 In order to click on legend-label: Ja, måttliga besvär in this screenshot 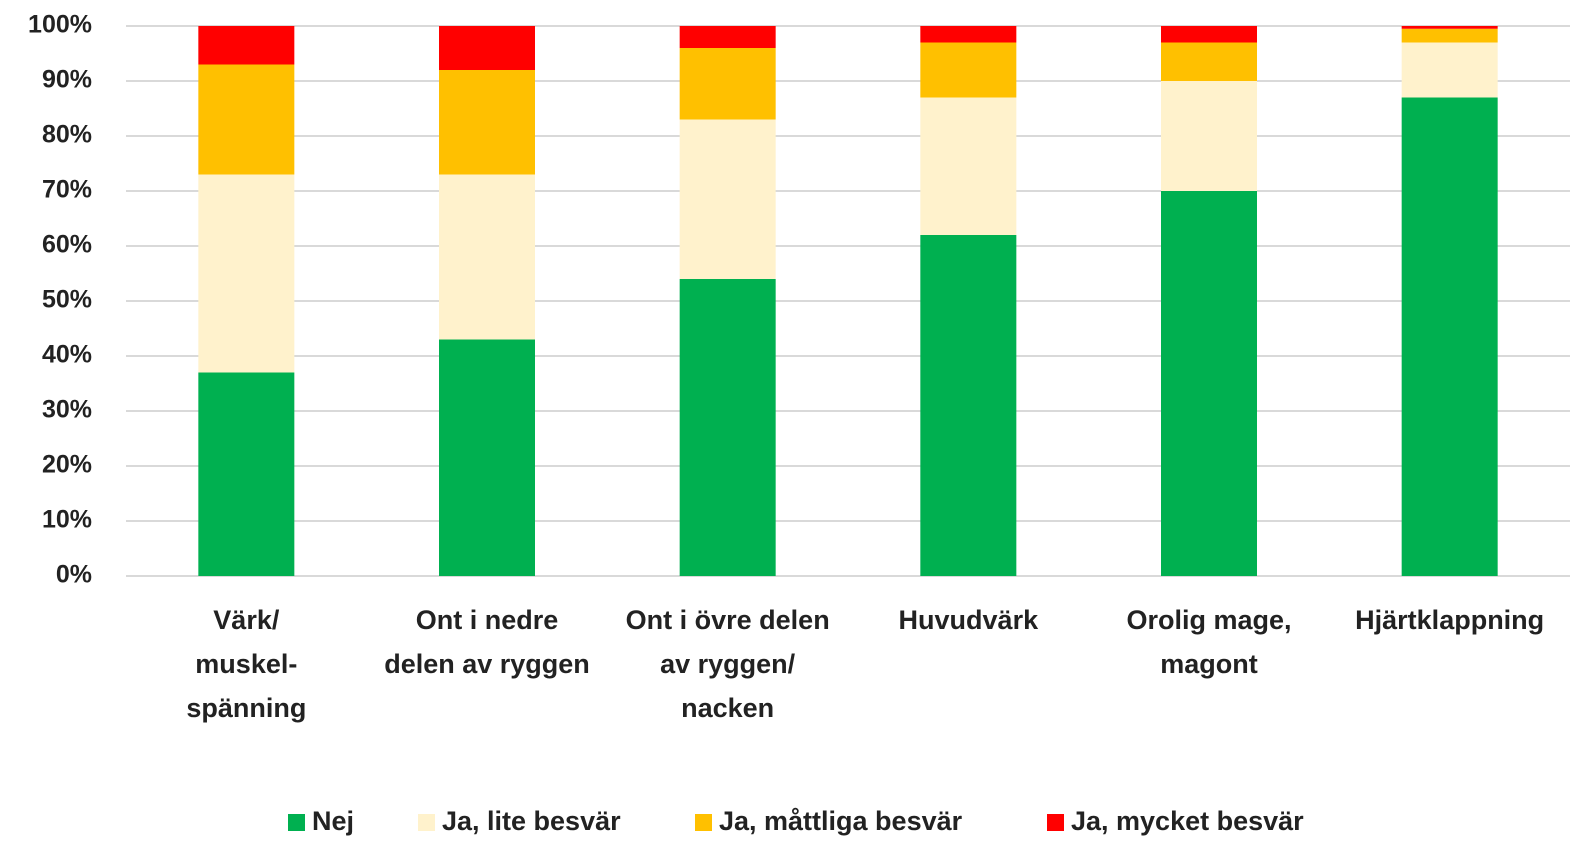, I will do `click(841, 821)`.